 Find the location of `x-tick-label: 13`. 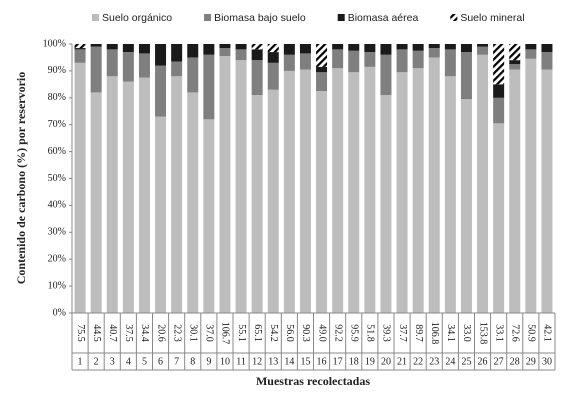

x-tick-label: 13 is located at coordinates (273, 361).